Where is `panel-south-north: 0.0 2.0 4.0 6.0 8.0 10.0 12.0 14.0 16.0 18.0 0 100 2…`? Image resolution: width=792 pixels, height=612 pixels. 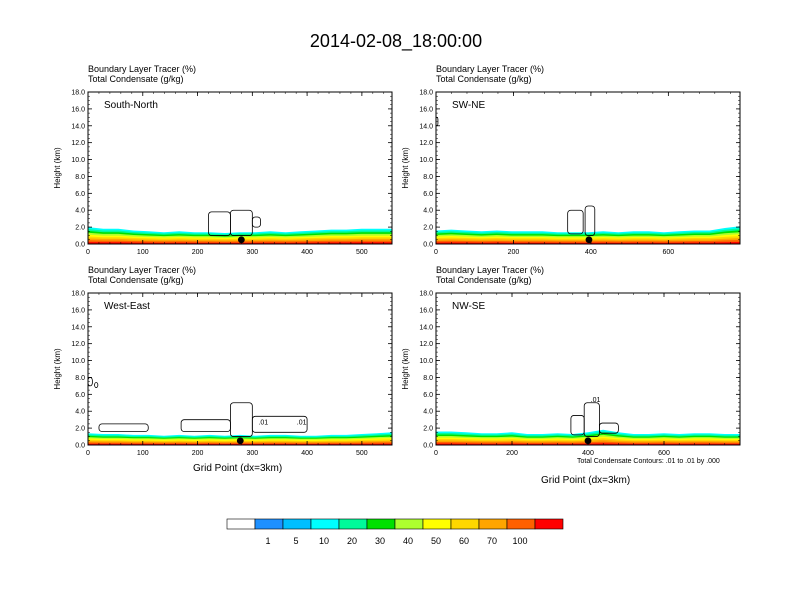 panel-south-north: 0.0 2.0 4.0 6.0 8.0 10.0 12.0 14.0 16.0 18.0 0 100 2… is located at coordinates (223, 173).